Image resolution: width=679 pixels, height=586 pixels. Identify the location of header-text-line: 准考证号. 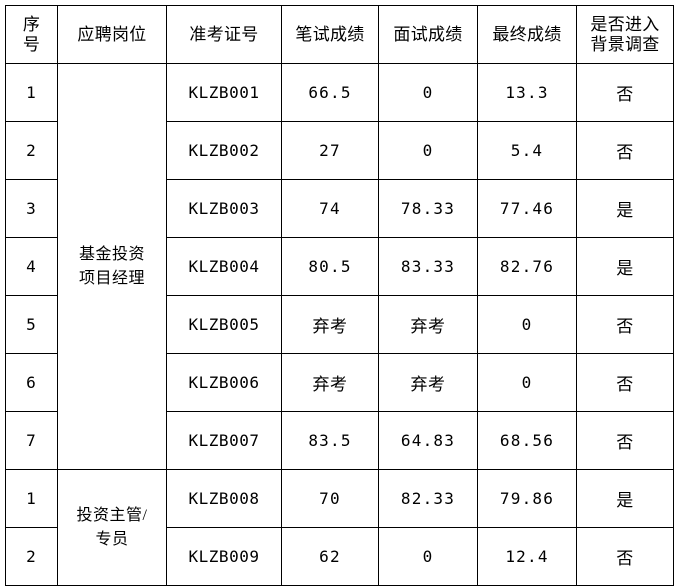
(224, 34).